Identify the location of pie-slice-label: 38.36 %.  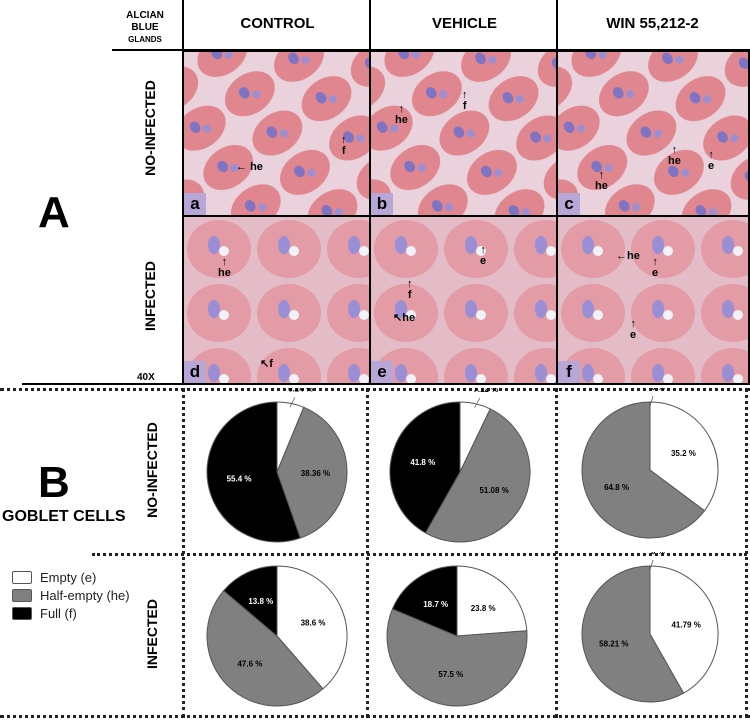
(315, 473).